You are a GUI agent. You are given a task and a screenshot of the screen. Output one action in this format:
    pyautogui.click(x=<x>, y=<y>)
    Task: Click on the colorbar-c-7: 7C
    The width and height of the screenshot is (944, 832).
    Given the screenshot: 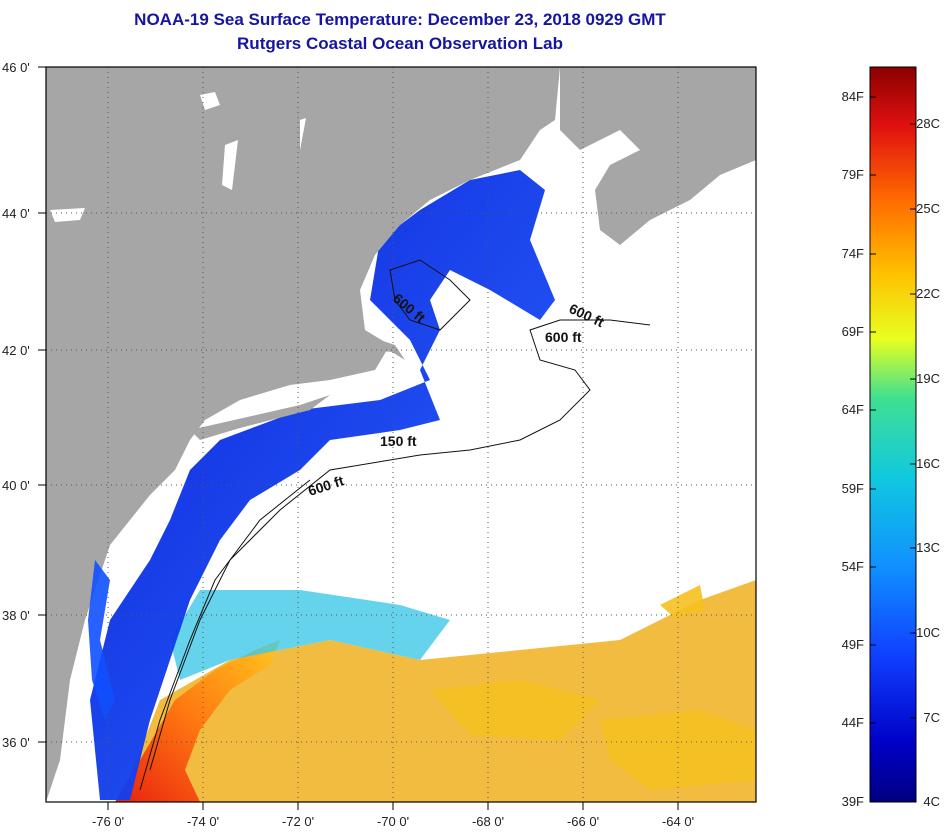 What is the action you would take?
    pyautogui.click(x=931, y=717)
    